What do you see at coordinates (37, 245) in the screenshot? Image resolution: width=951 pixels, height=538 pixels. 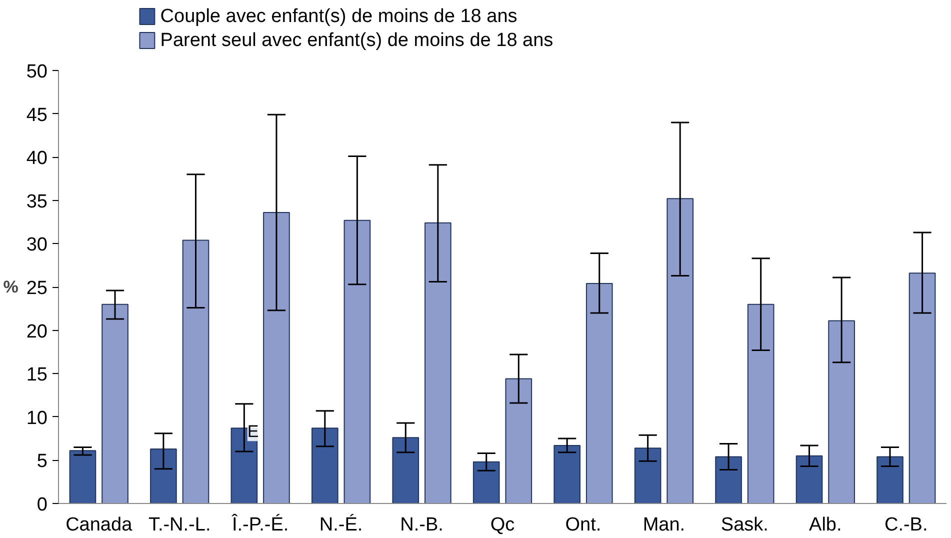 I see `y-tick-label: 30` at bounding box center [37, 245].